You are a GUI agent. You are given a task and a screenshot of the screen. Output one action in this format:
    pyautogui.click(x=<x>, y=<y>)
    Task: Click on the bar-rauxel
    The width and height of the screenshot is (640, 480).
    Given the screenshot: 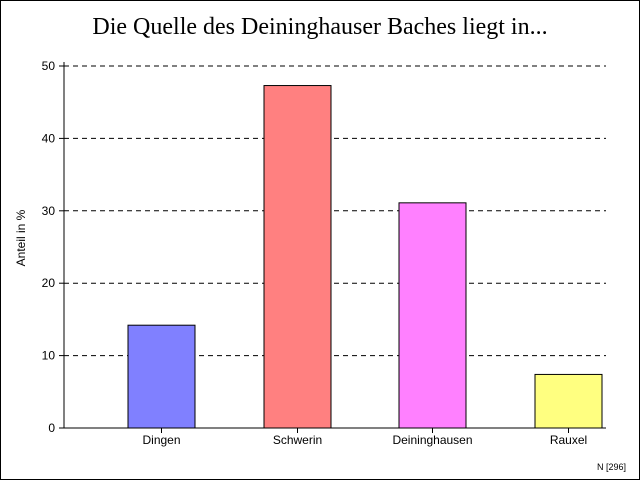 What is the action you would take?
    pyautogui.click(x=568, y=401)
    